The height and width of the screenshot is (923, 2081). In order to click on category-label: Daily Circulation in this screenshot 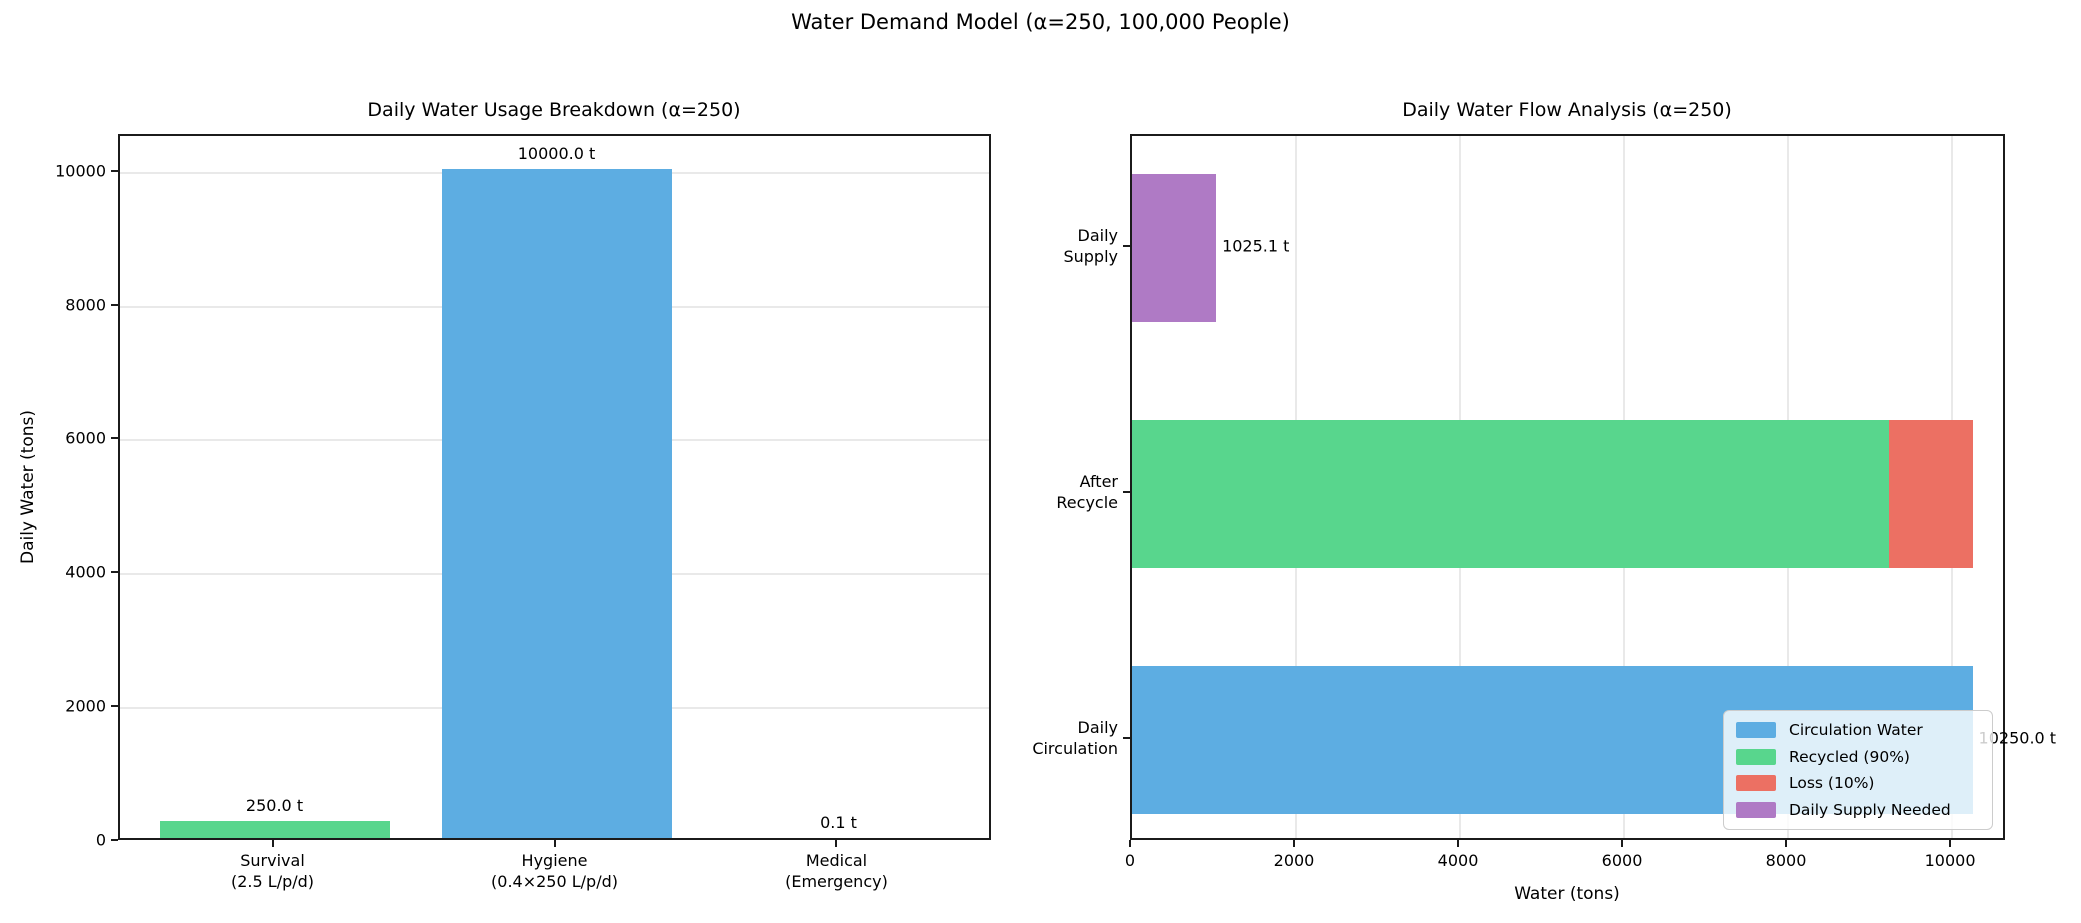, I will do `click(1075, 738)`.